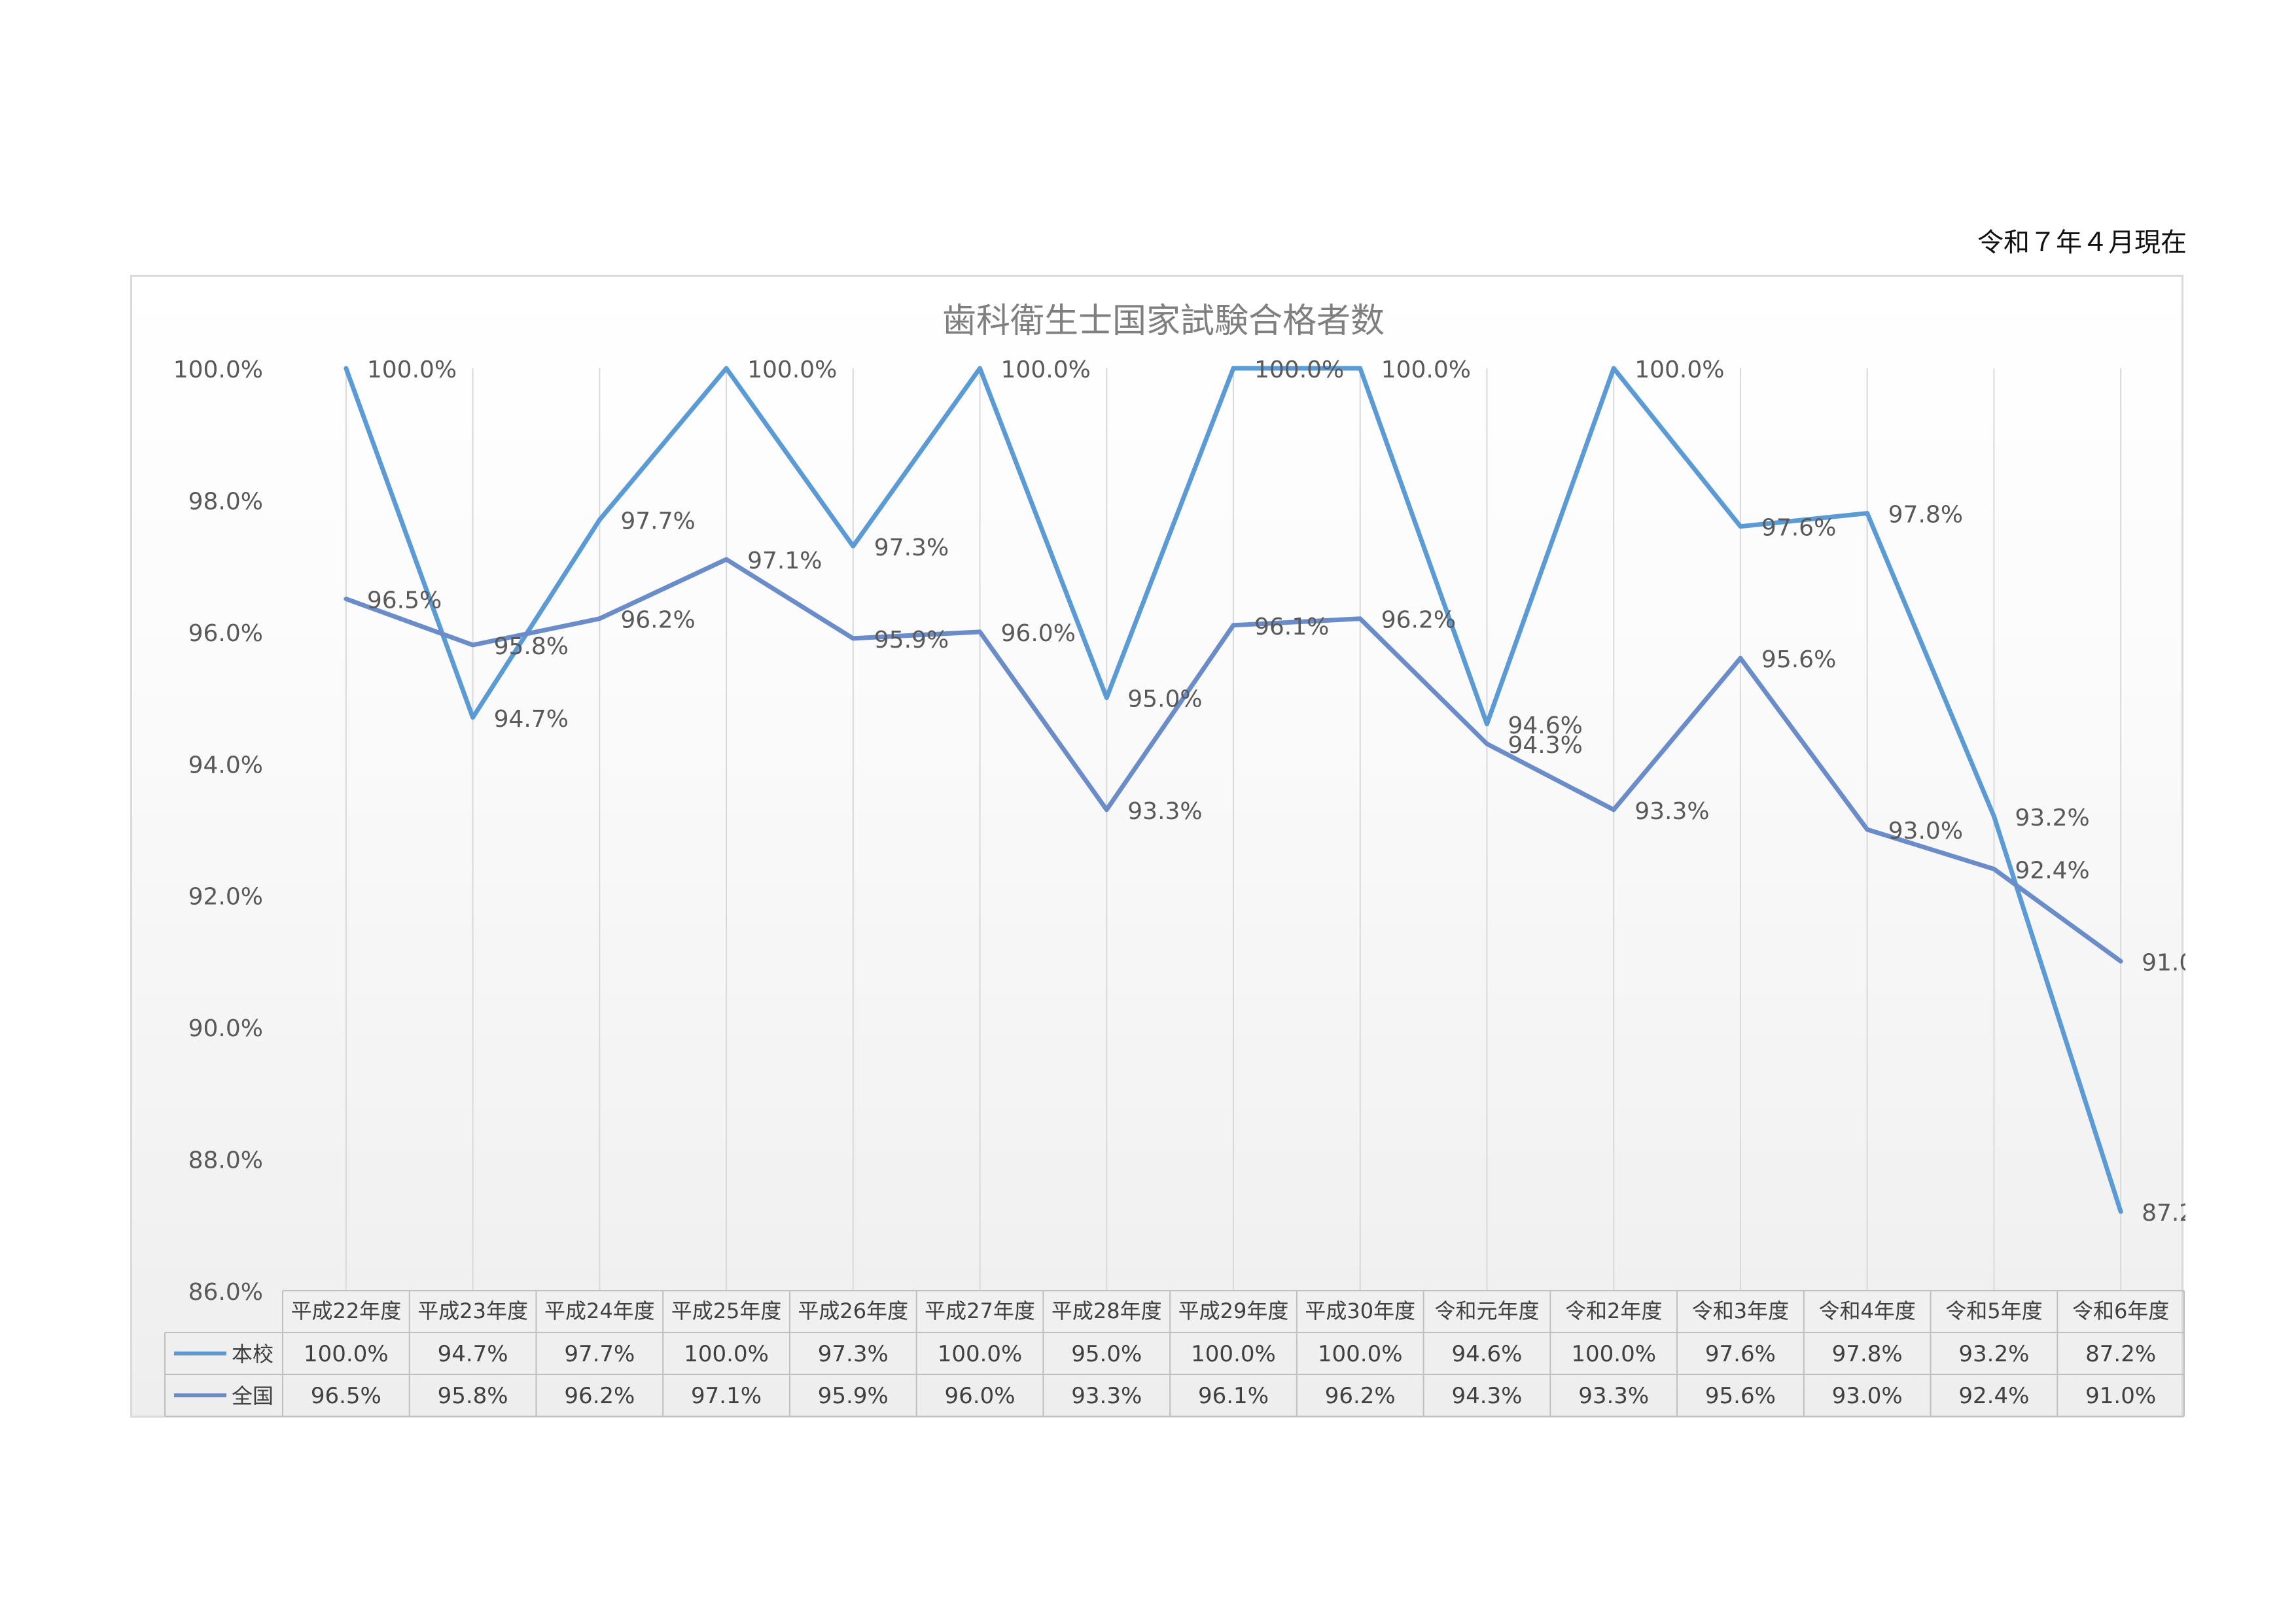  Describe the element at coordinates (726, 1396) in the screenshot. I see `table-cell: 97.1%` at that location.